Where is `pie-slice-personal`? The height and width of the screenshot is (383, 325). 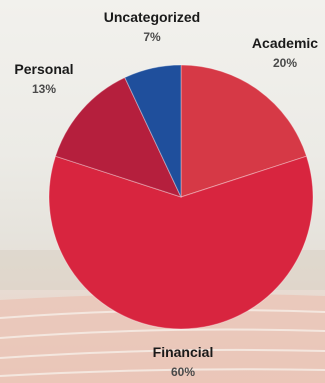 pie-slice-personal is located at coordinates (118, 137).